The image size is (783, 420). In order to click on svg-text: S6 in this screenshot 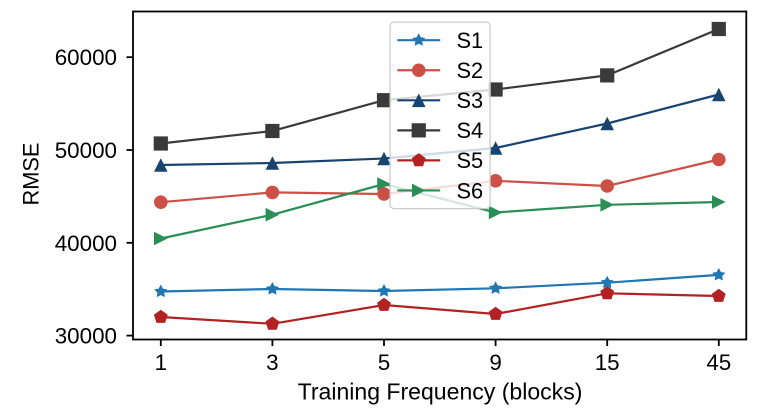, I will do `click(470, 190)`.